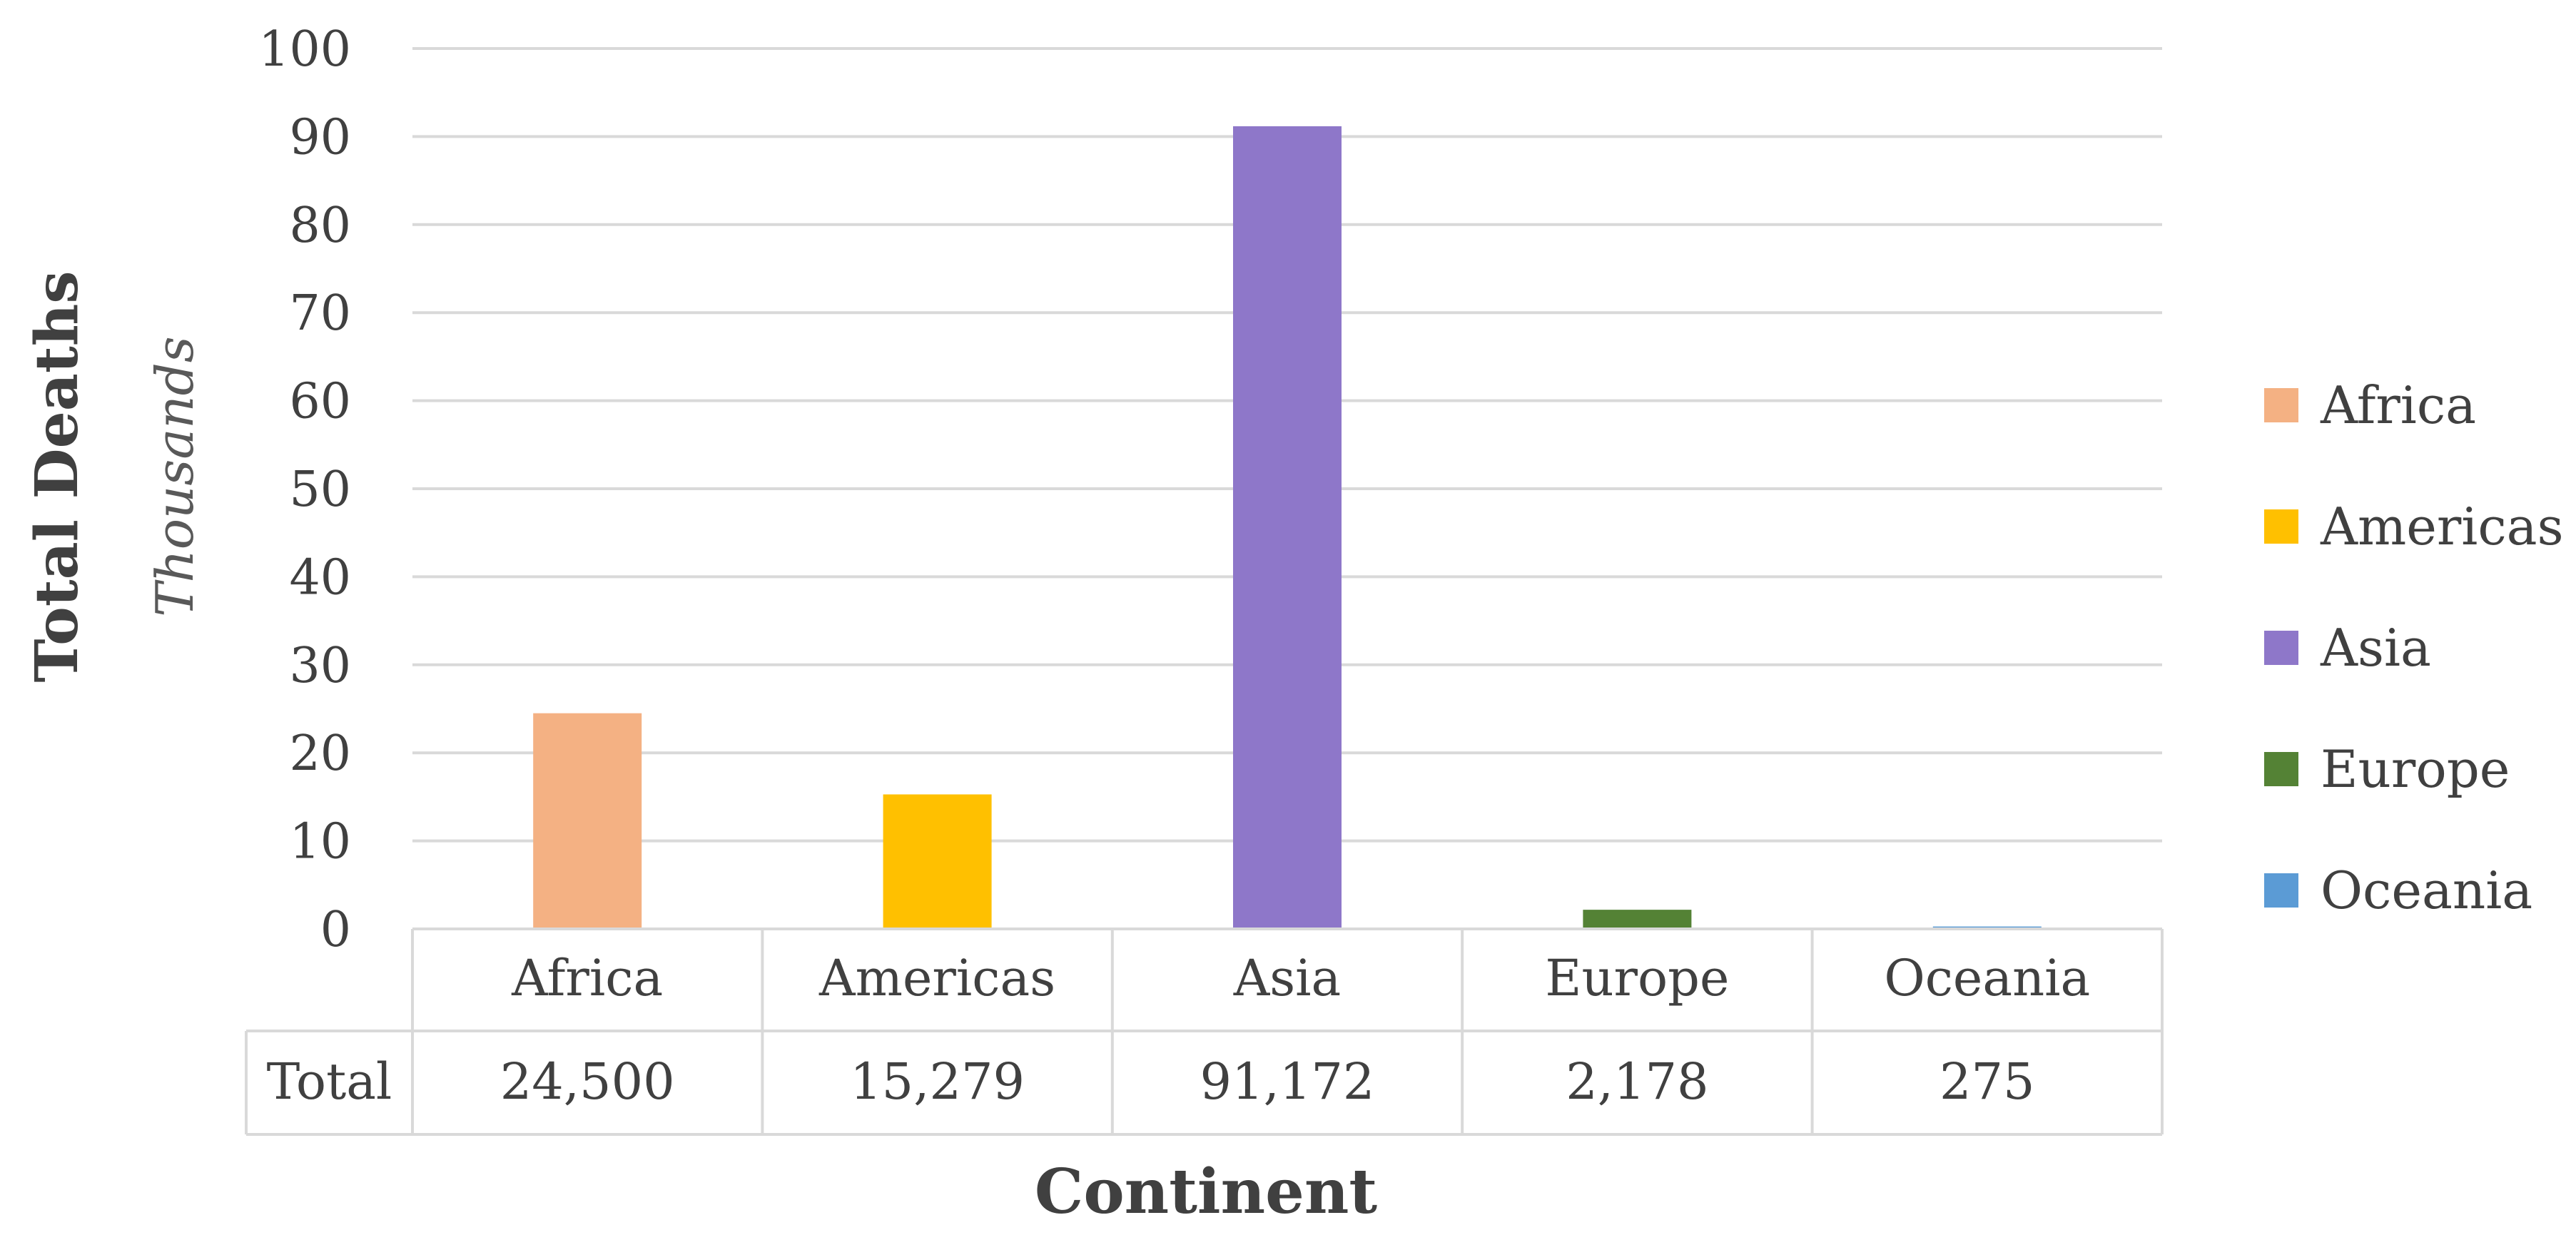 The width and height of the screenshot is (2576, 1240). What do you see at coordinates (1637, 920) in the screenshot?
I see `bar-europe` at bounding box center [1637, 920].